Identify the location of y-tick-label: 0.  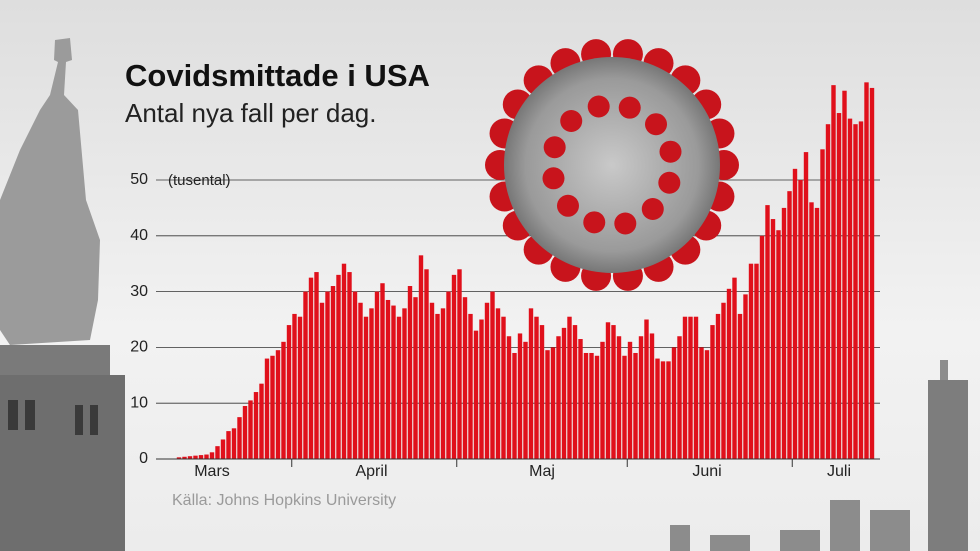
(143, 458).